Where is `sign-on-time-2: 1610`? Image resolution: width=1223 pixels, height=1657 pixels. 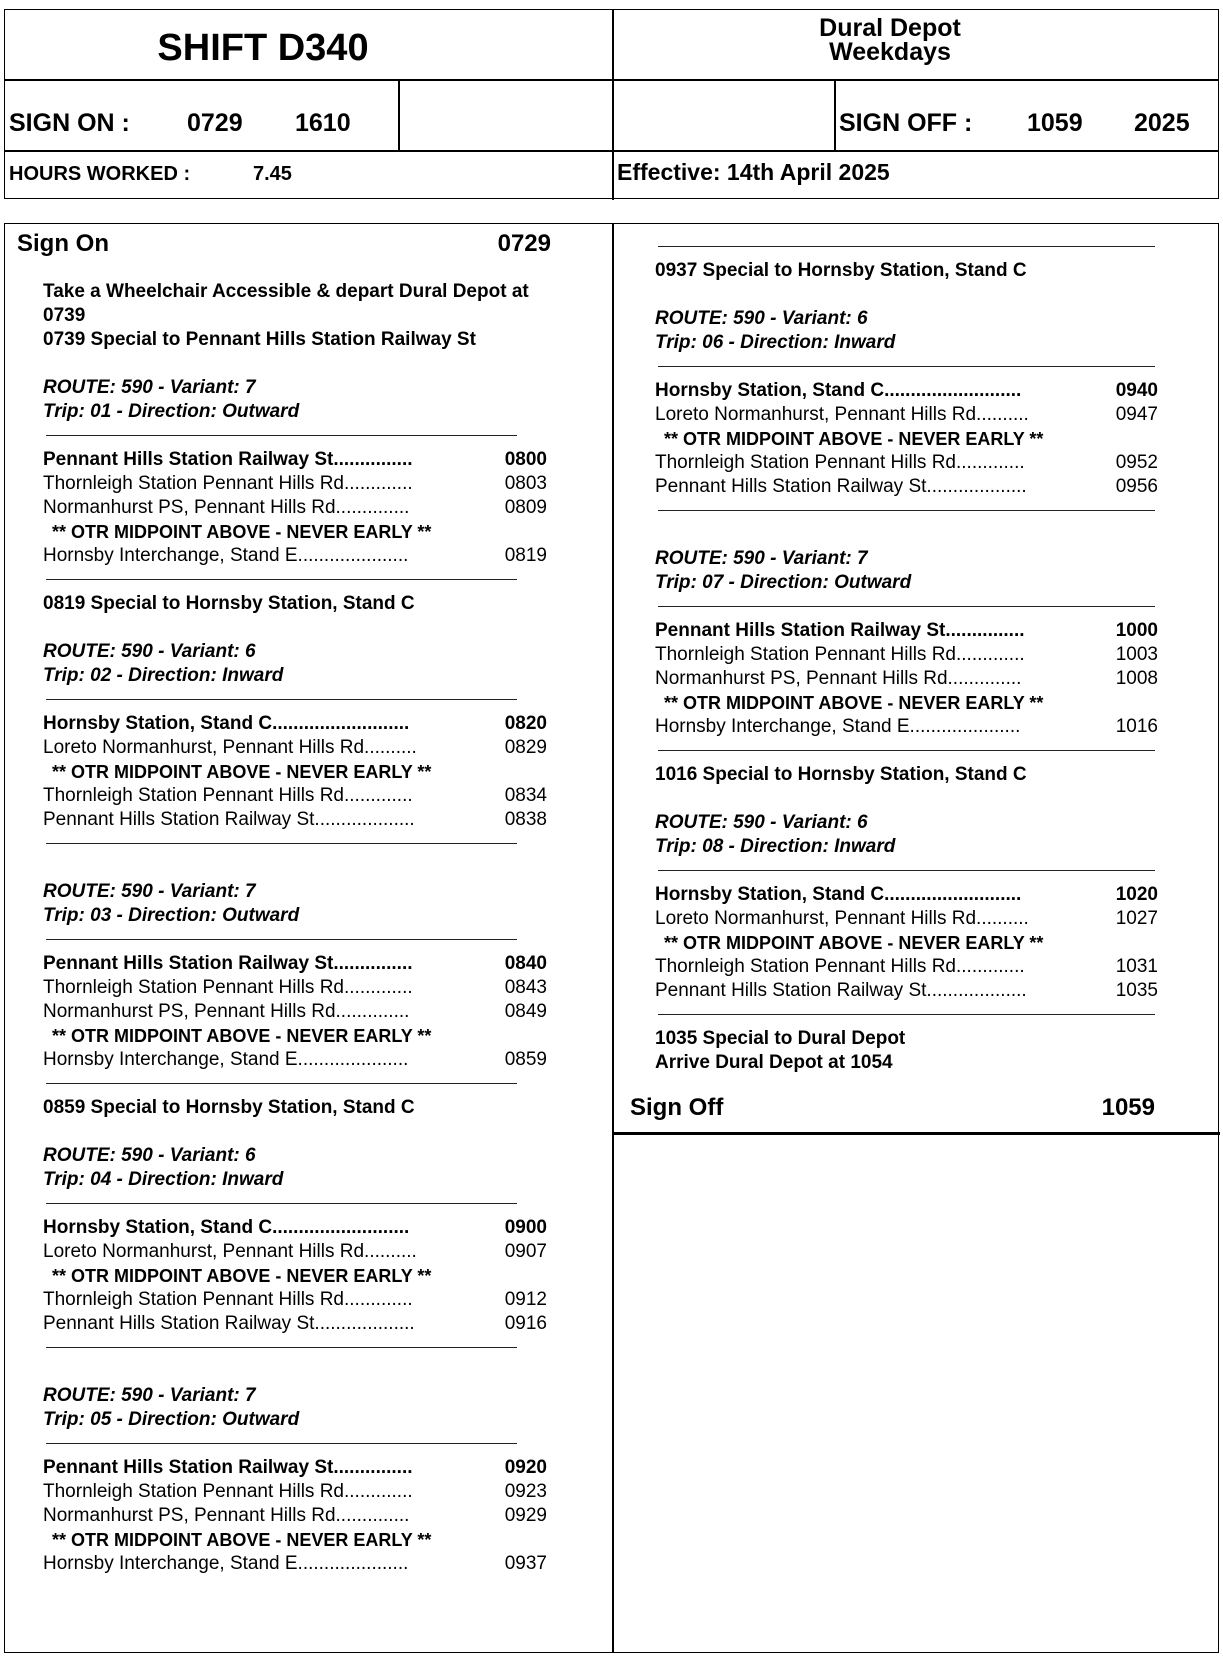 sign-on-time-2: 1610 is located at coordinates (323, 123).